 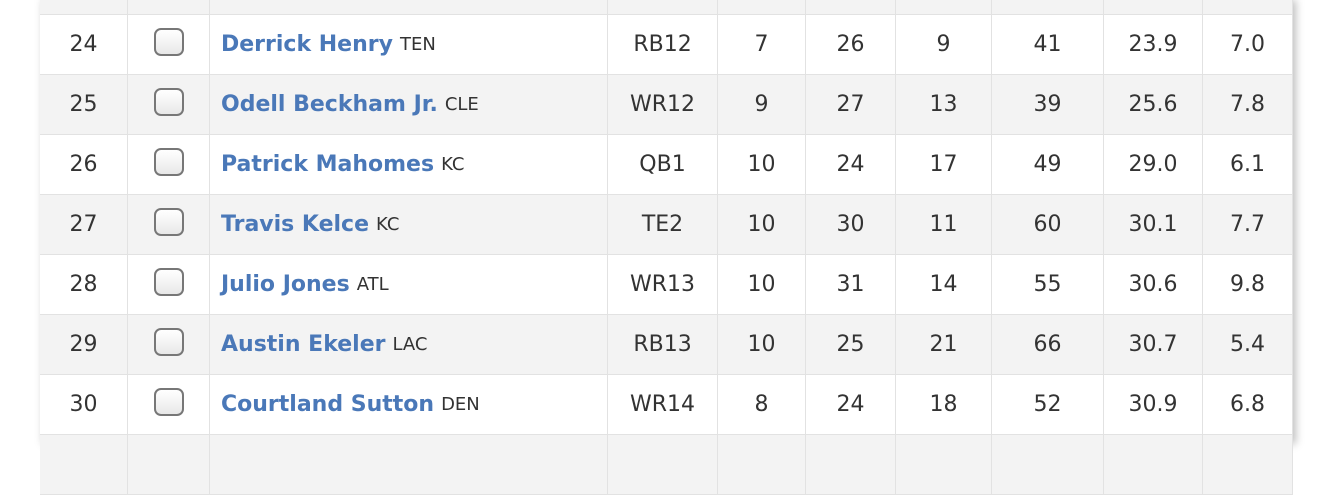 I want to click on stat: 26, so click(x=850, y=44).